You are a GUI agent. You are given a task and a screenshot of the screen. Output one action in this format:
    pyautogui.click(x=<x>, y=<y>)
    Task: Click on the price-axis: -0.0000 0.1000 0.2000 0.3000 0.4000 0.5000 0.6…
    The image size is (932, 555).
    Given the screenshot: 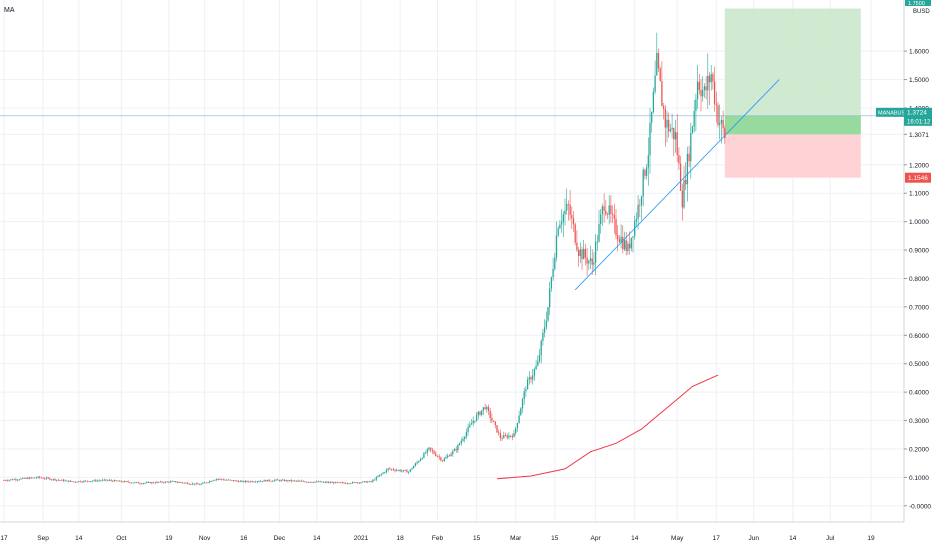 What is the action you would take?
    pyautogui.click(x=904, y=275)
    